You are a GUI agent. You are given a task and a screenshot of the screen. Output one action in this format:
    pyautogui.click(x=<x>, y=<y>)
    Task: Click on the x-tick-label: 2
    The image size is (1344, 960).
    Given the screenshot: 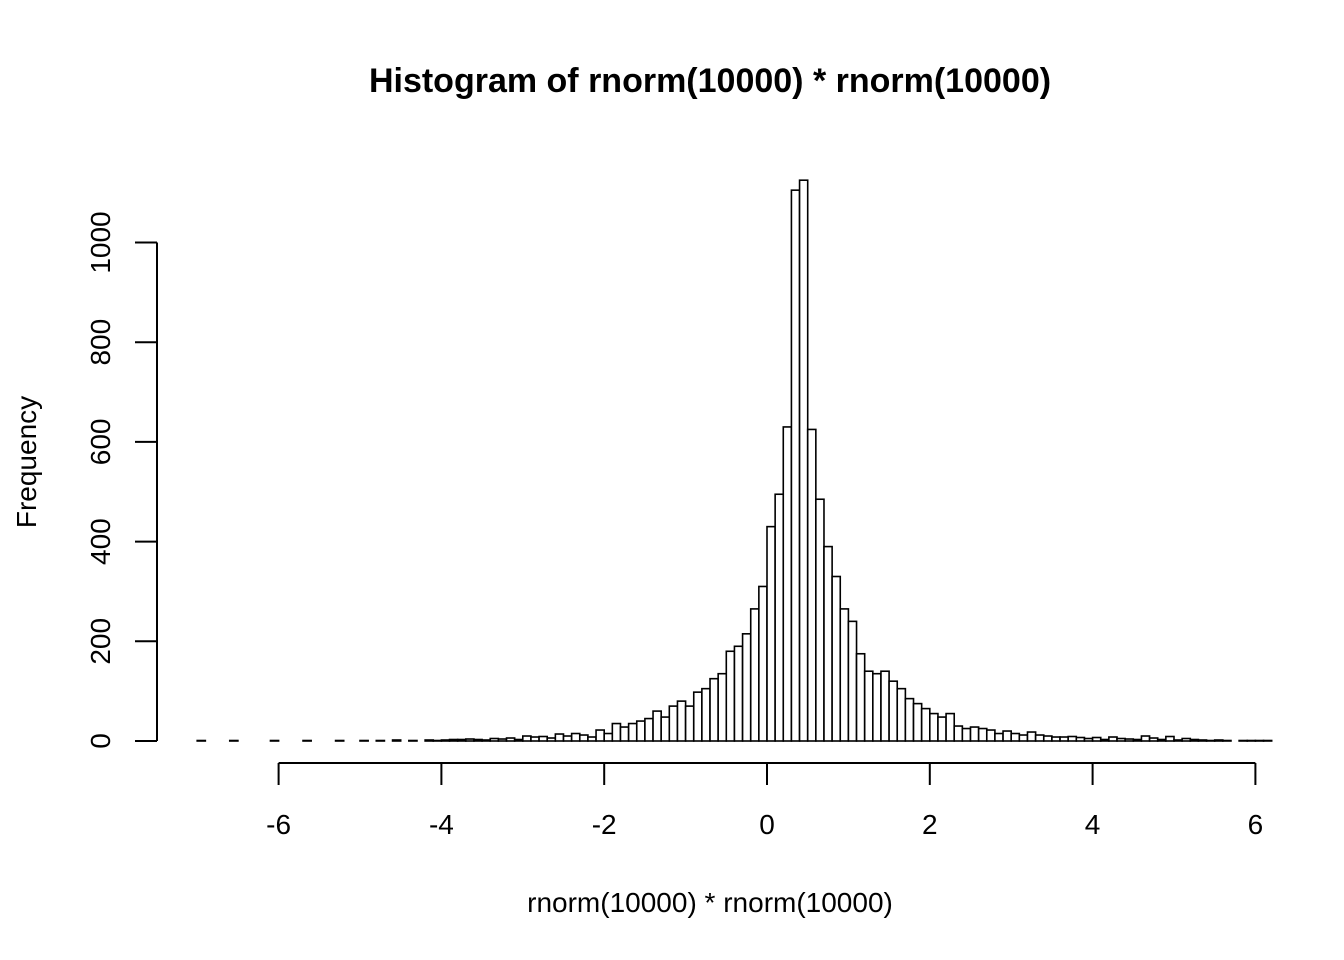 What is the action you would take?
    pyautogui.click(x=930, y=824)
    